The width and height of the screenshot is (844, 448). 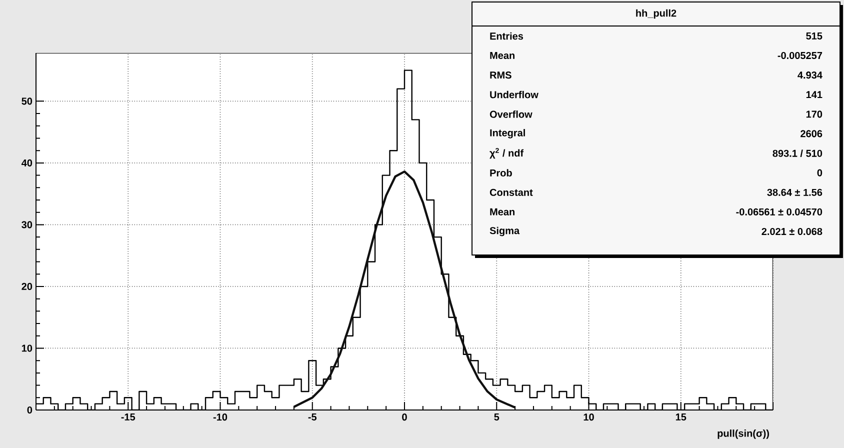 I want to click on x-tick-label: 15, so click(x=681, y=417).